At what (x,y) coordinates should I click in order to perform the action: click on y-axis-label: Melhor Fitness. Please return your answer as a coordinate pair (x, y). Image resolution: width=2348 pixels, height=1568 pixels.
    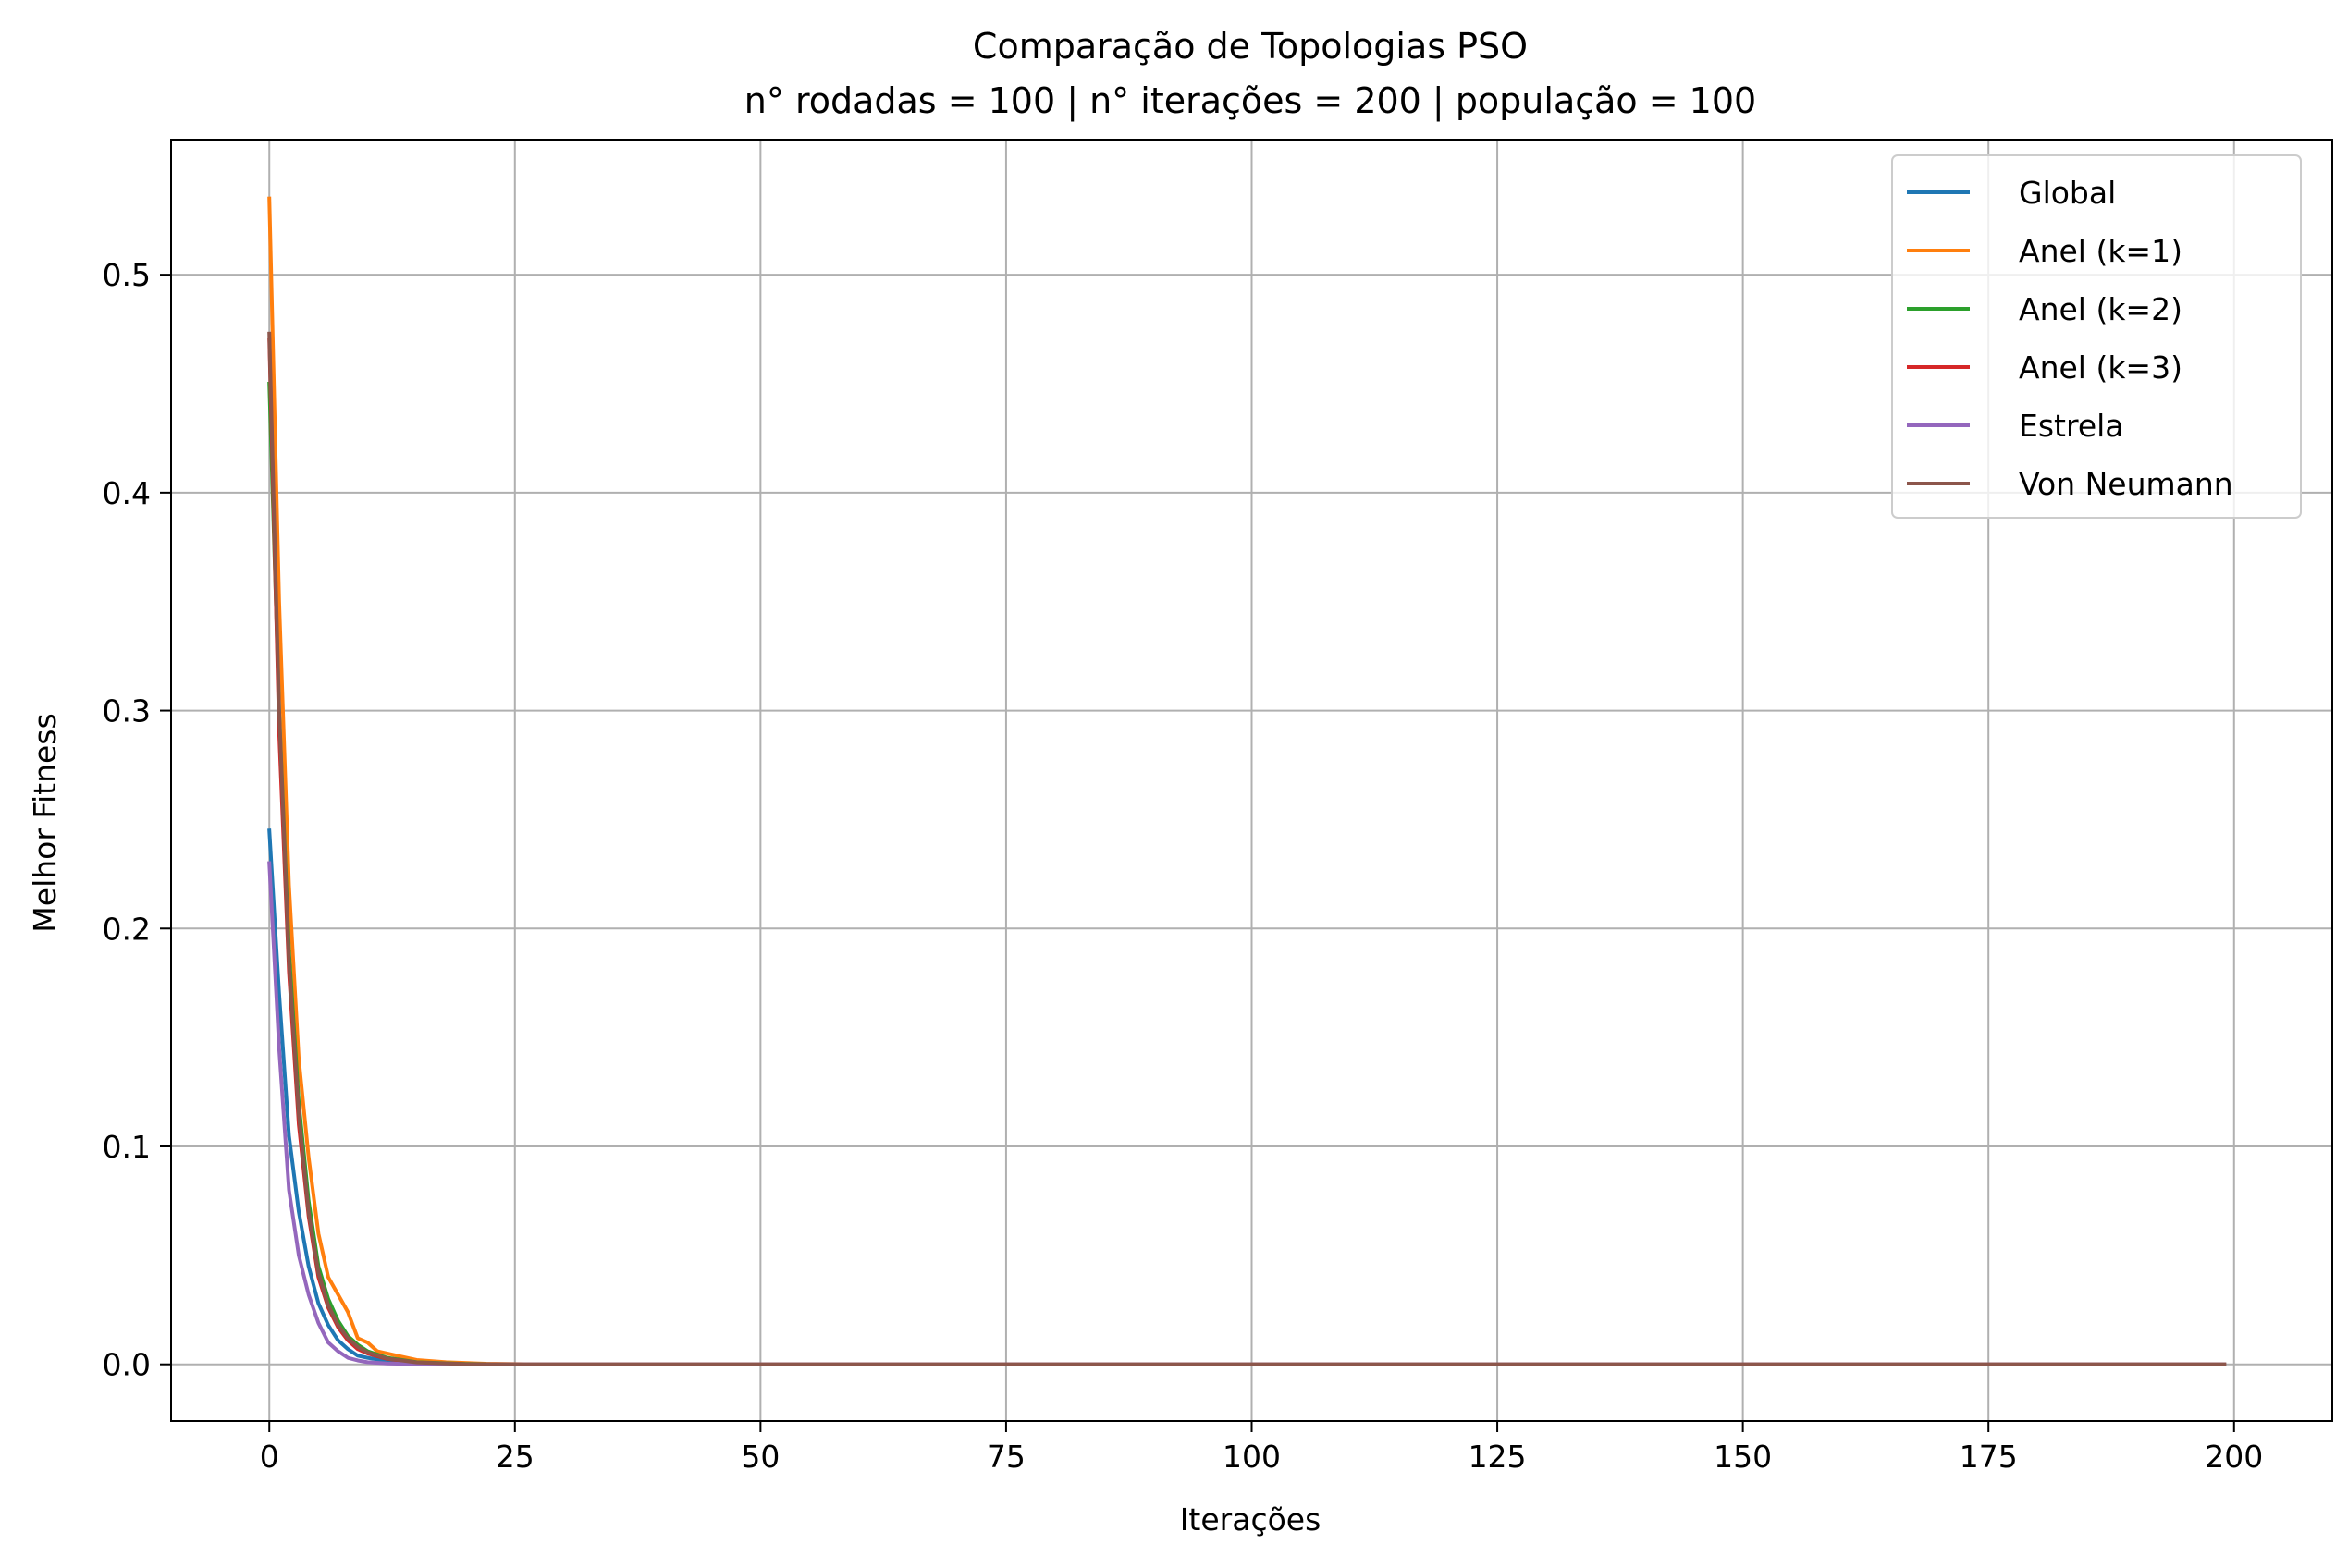
    Looking at the image, I should click on (45, 823).